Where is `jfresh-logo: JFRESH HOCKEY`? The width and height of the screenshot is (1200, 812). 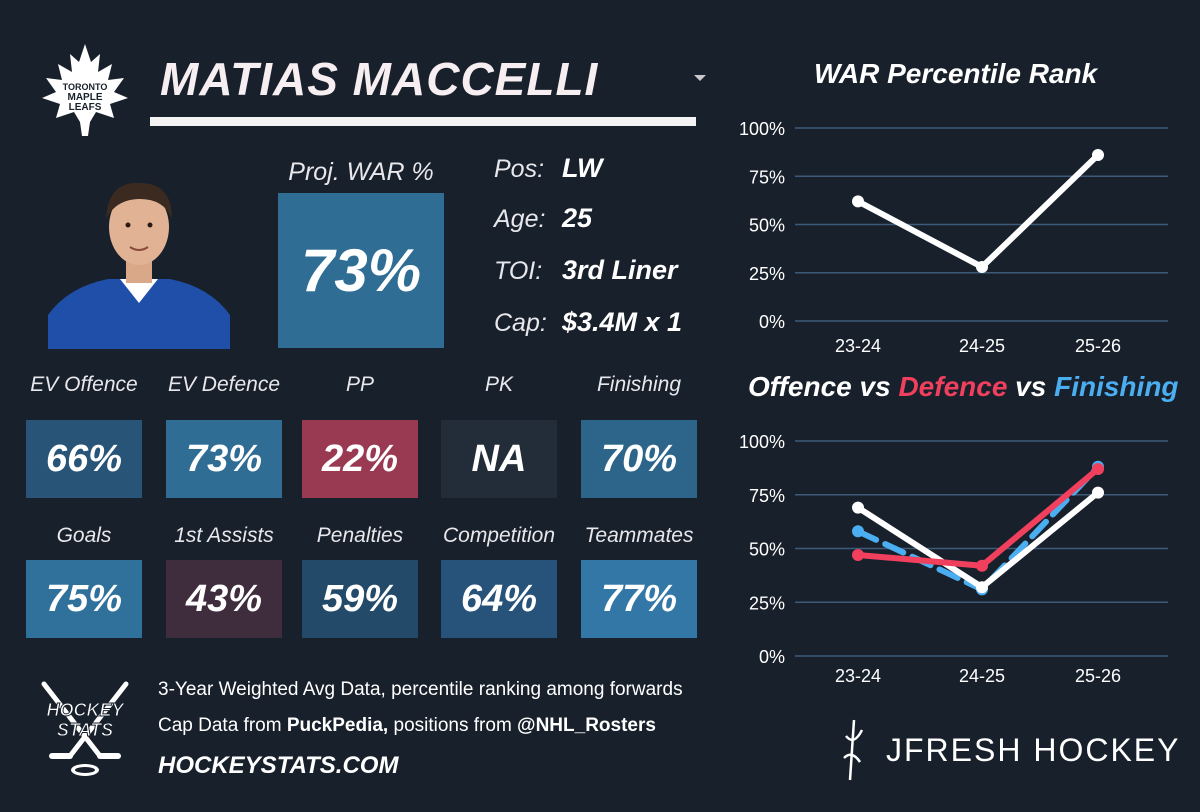 jfresh-logo: JFRESH HOCKEY is located at coordinates (1010, 751).